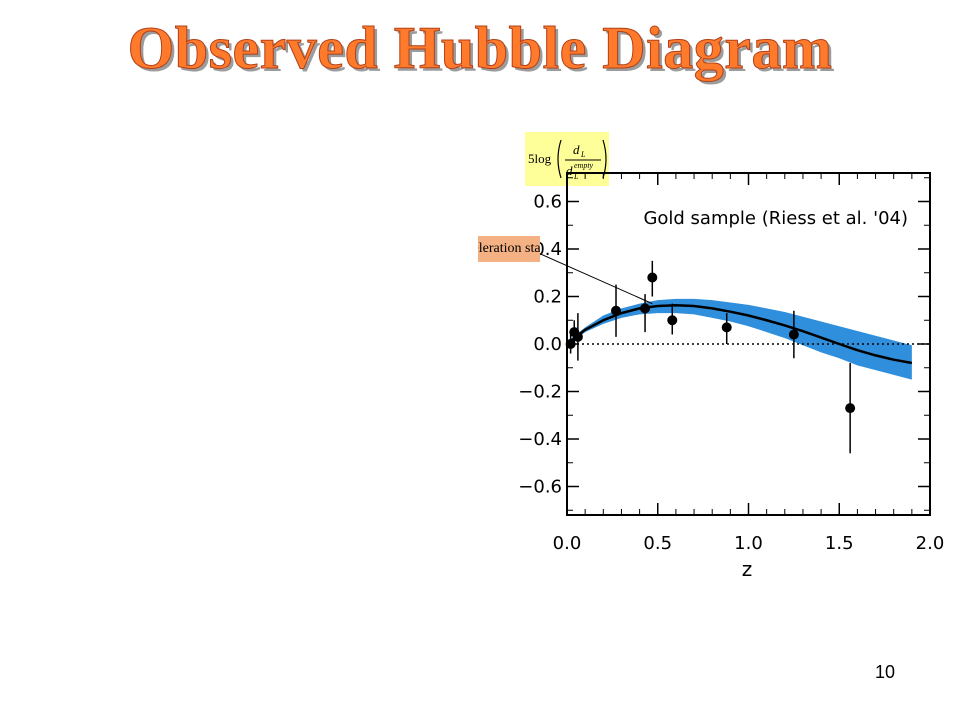  I want to click on annotation-arrow, so click(594, 278).